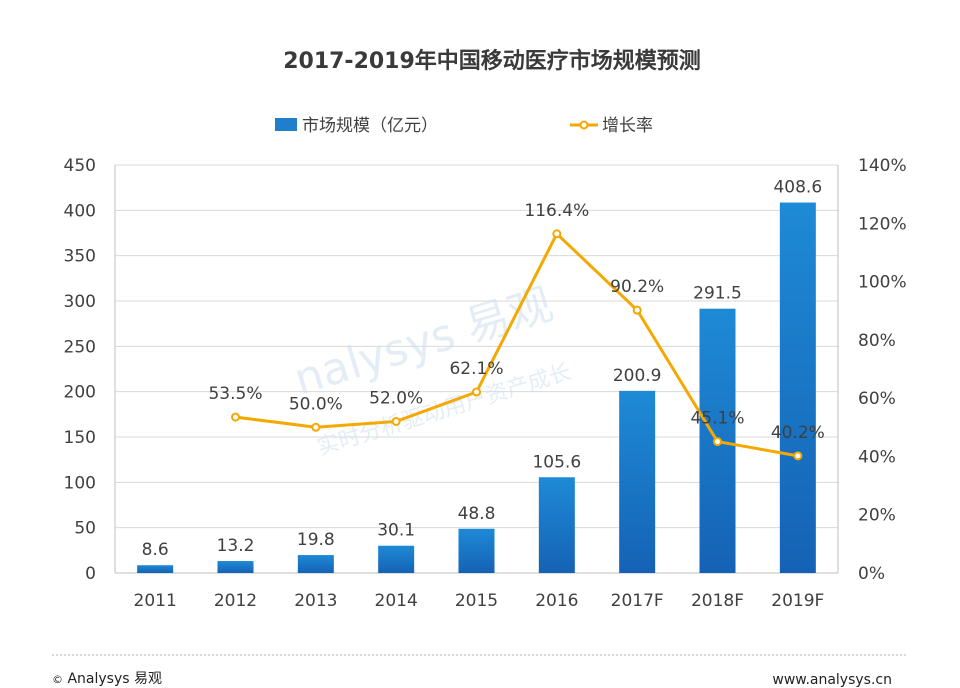 This screenshot has height=688, width=960. What do you see at coordinates (316, 540) in the screenshot?
I see `bar-data-label: 19.8` at bounding box center [316, 540].